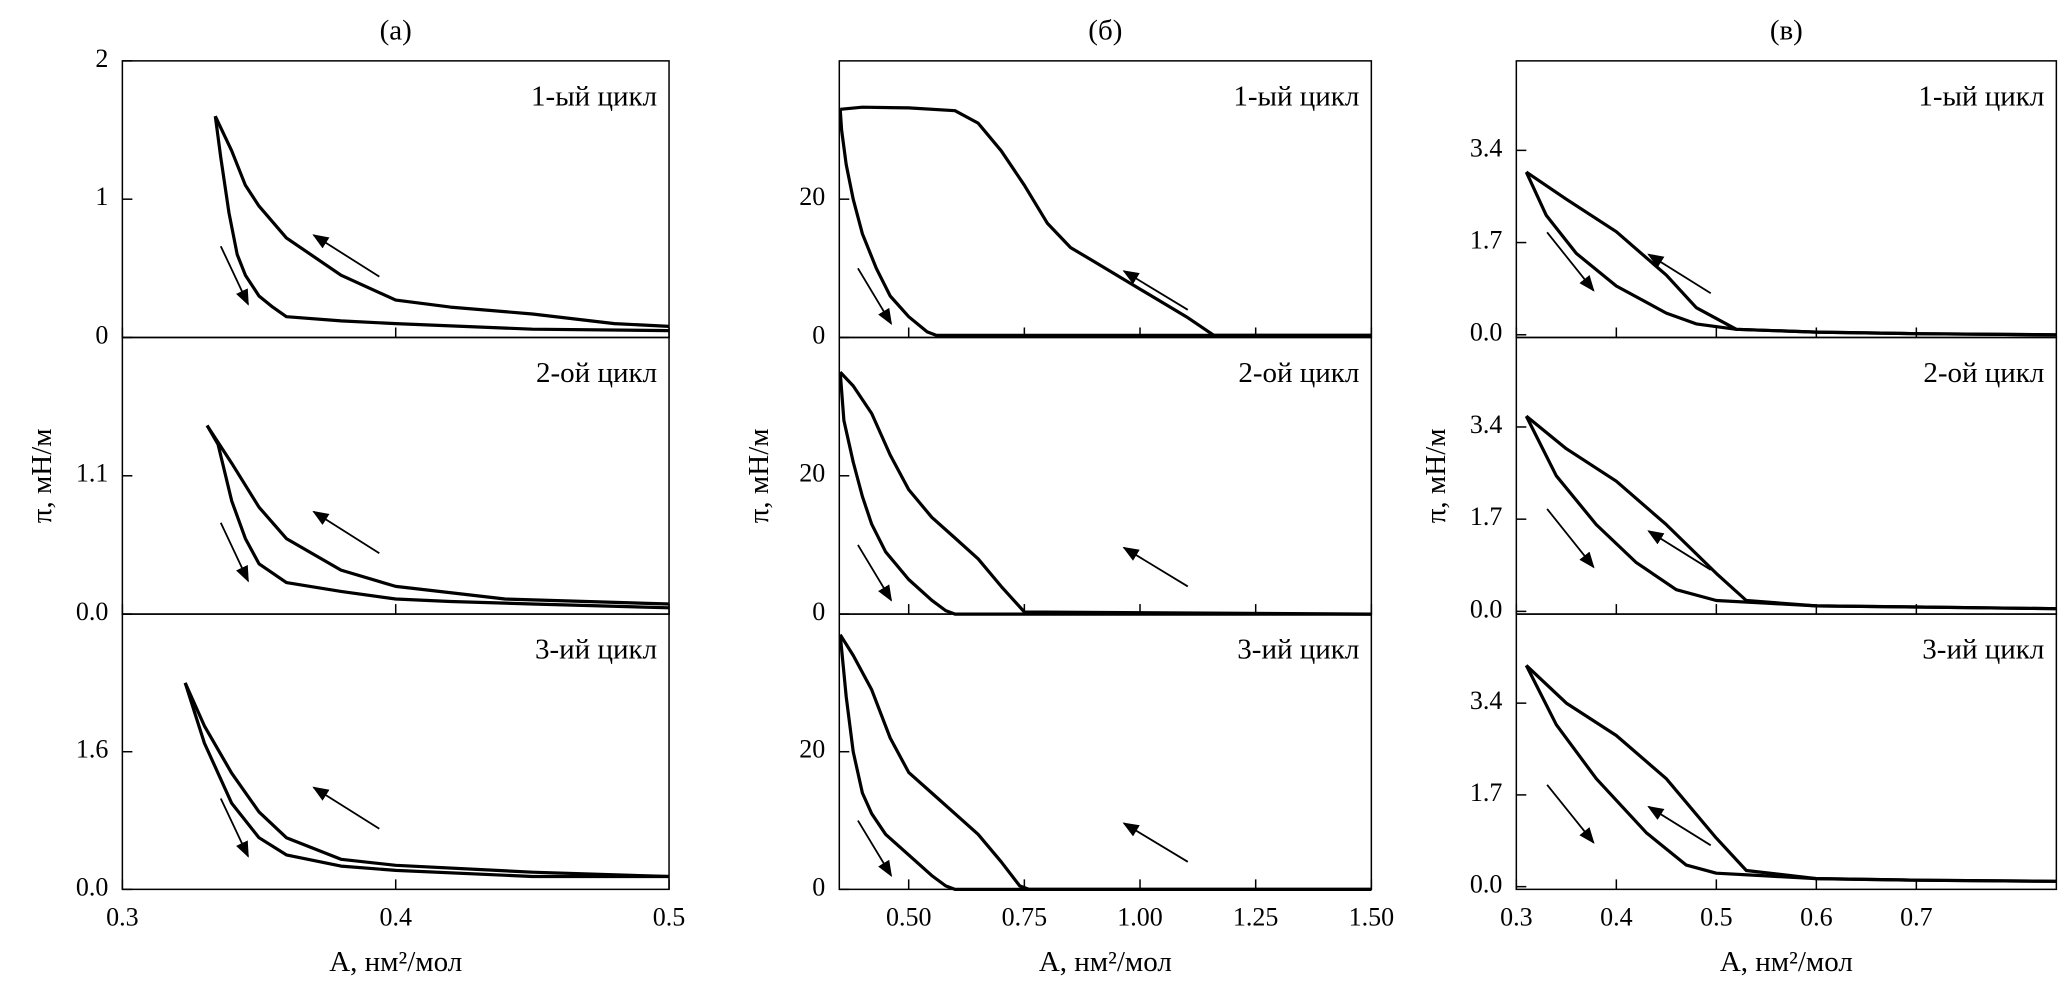 The image size is (2067, 982). Describe the element at coordinates (101, 196) in the screenshot. I see `y-tick-label: 1` at that location.